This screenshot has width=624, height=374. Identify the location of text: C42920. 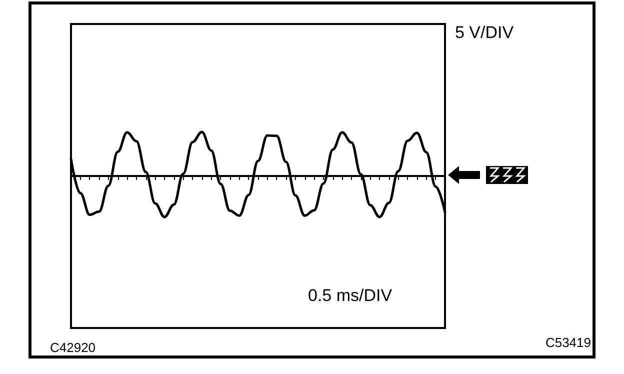
(73, 347).